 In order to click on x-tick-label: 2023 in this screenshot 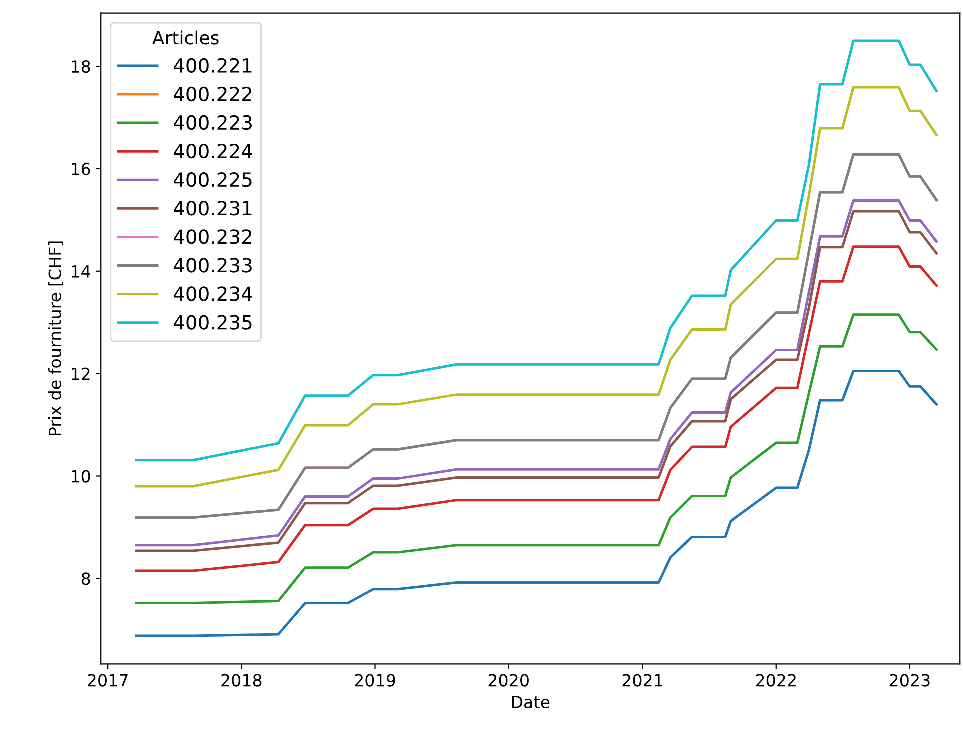, I will do `click(910, 680)`.